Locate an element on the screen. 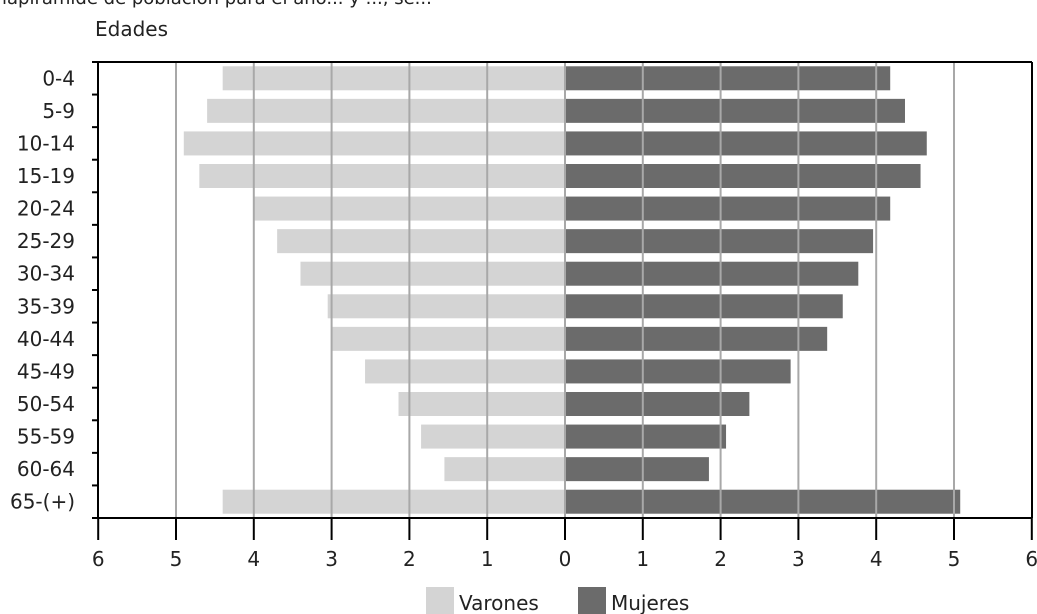 The height and width of the screenshot is (614, 1037). y-tick-label: 50-54 is located at coordinates (46, 404).